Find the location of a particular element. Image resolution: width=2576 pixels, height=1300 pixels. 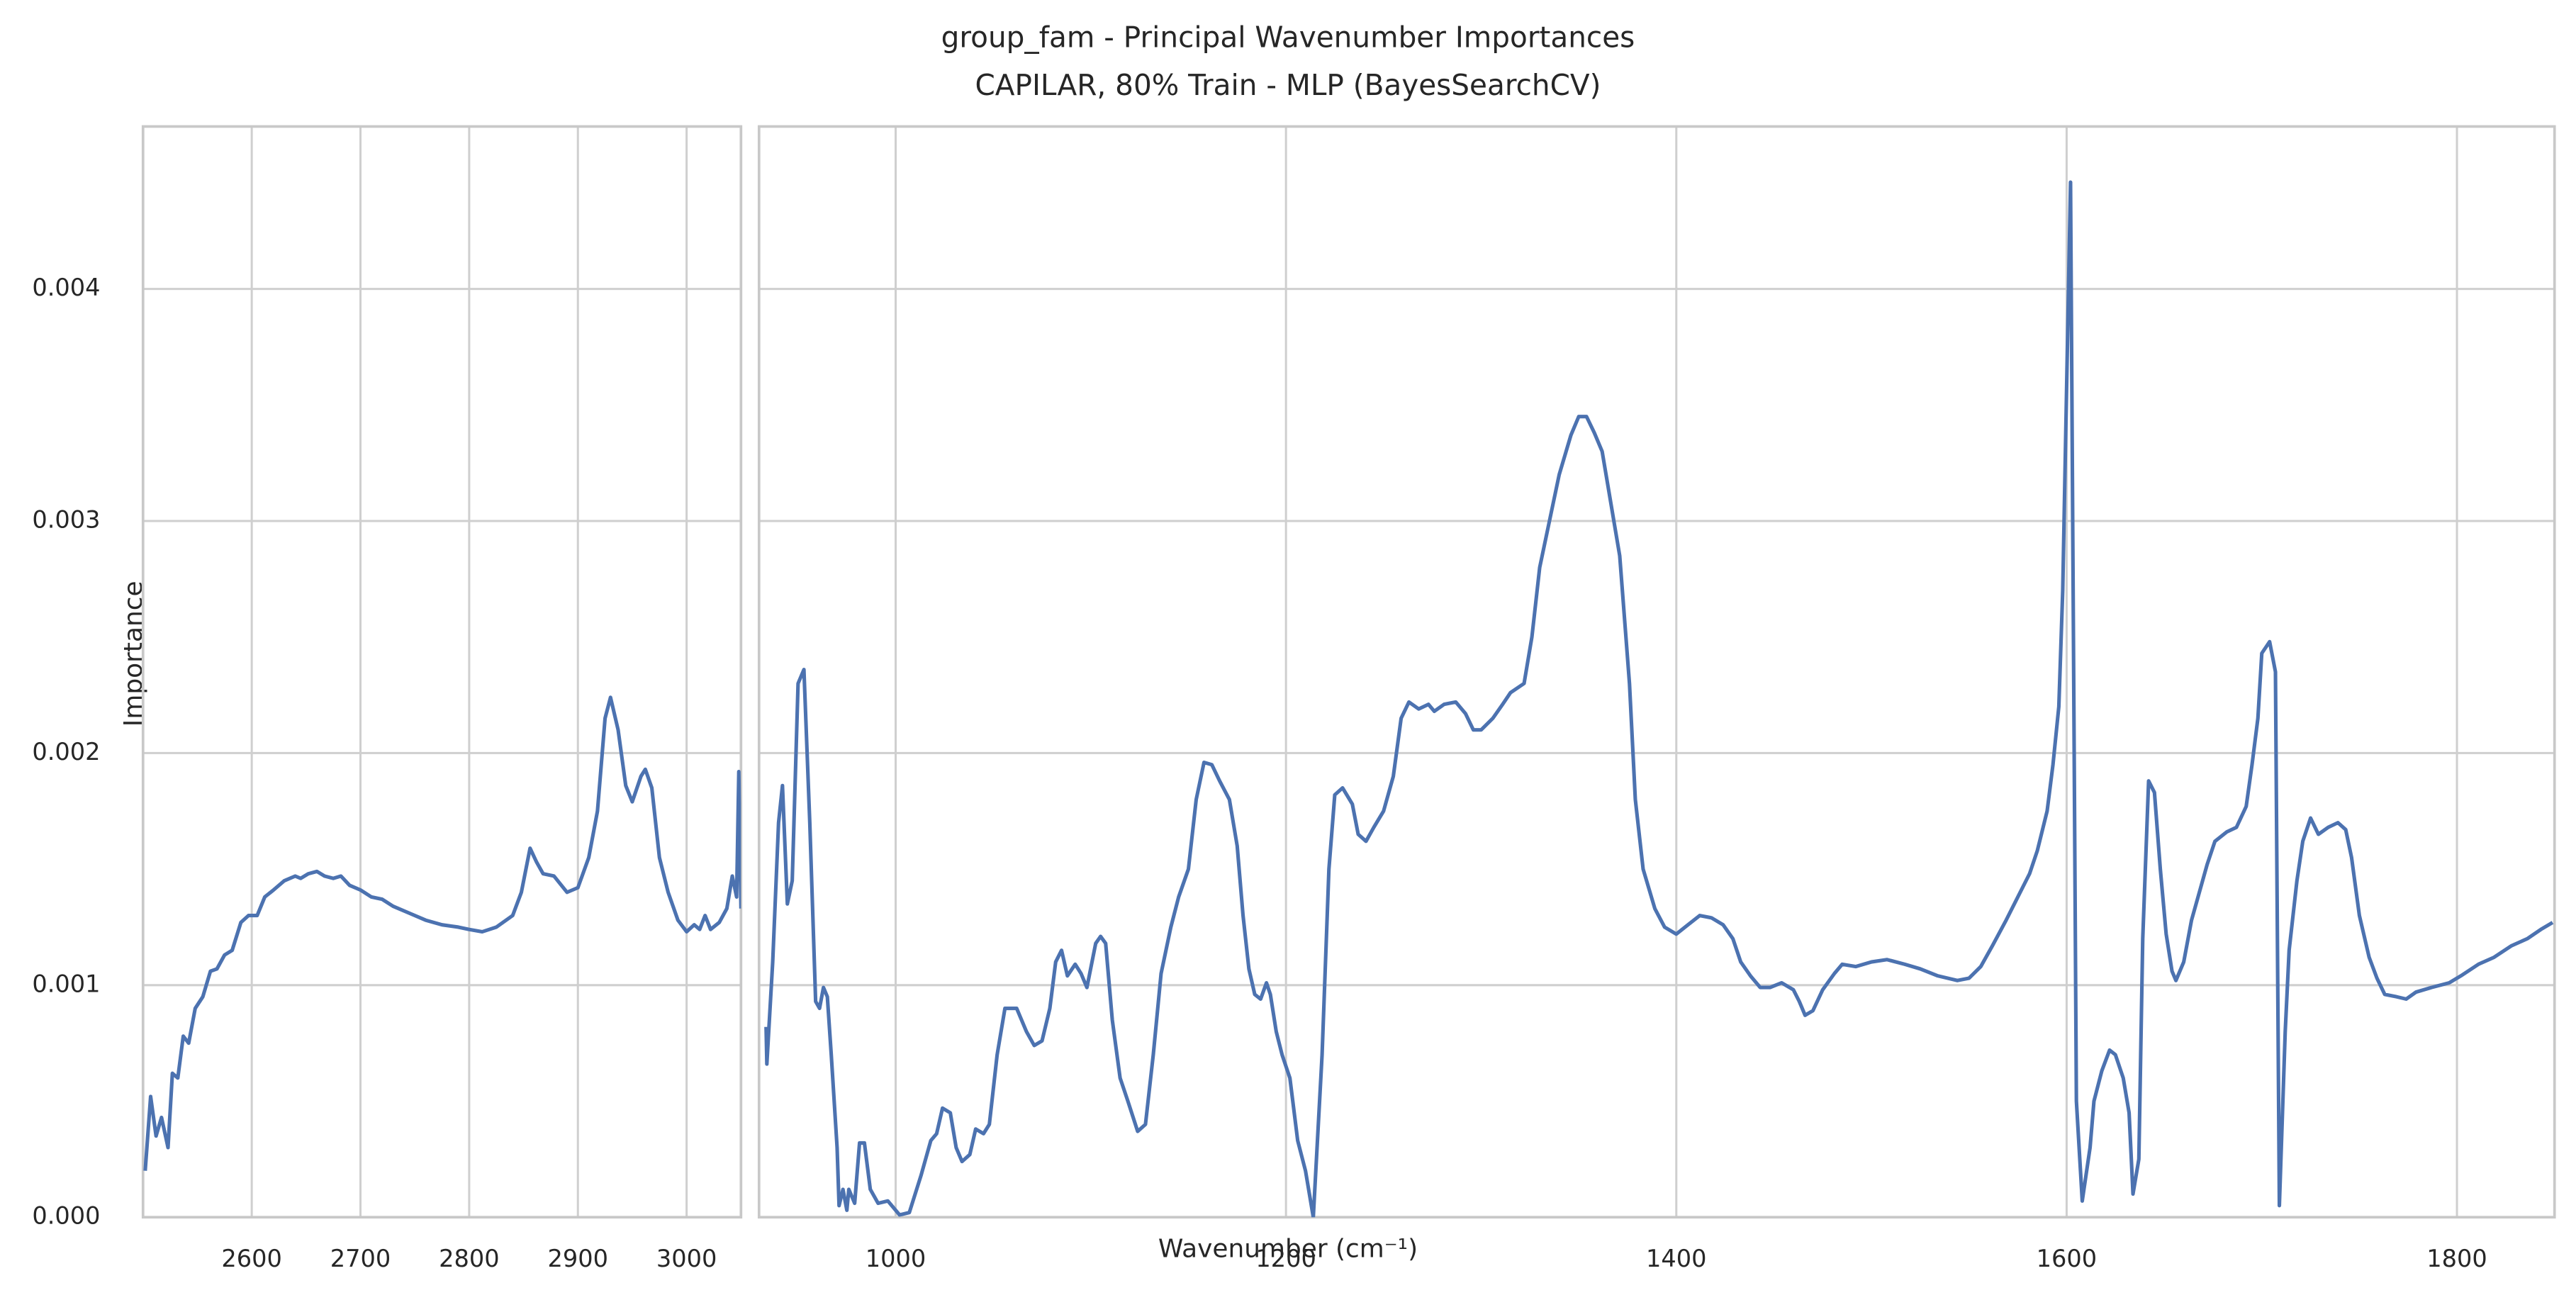

x-tick-label: 1800 is located at coordinates (2456, 1258).